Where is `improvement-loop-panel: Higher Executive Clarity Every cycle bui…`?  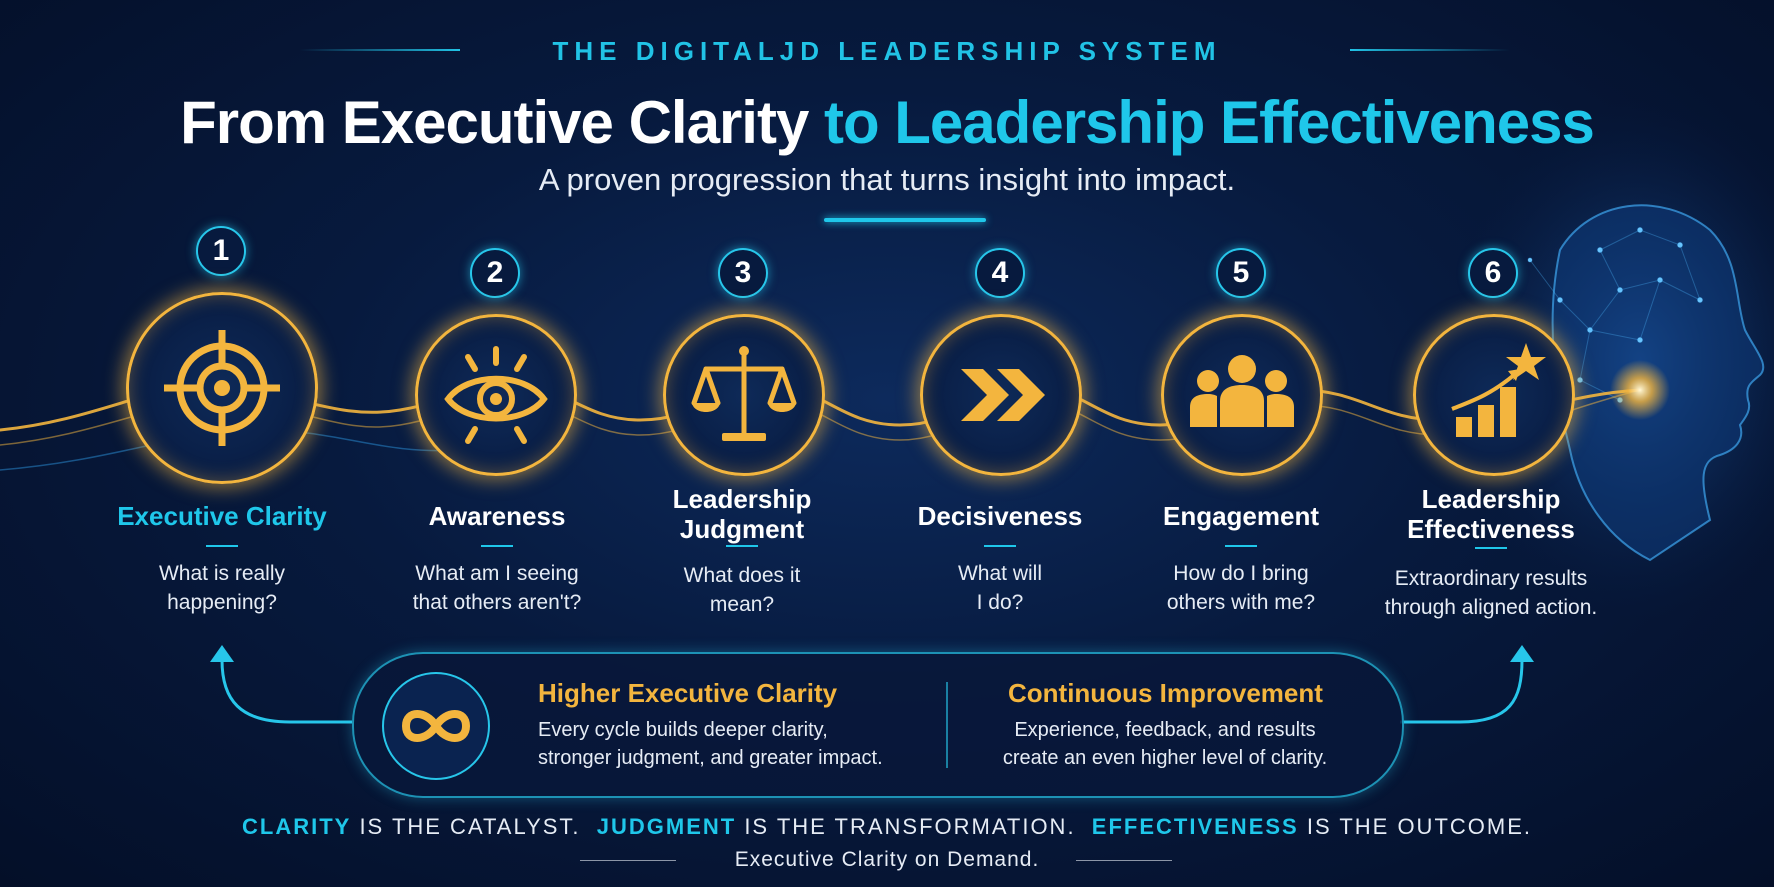 improvement-loop-panel: Higher Executive Clarity Every cycle bui… is located at coordinates (878, 725).